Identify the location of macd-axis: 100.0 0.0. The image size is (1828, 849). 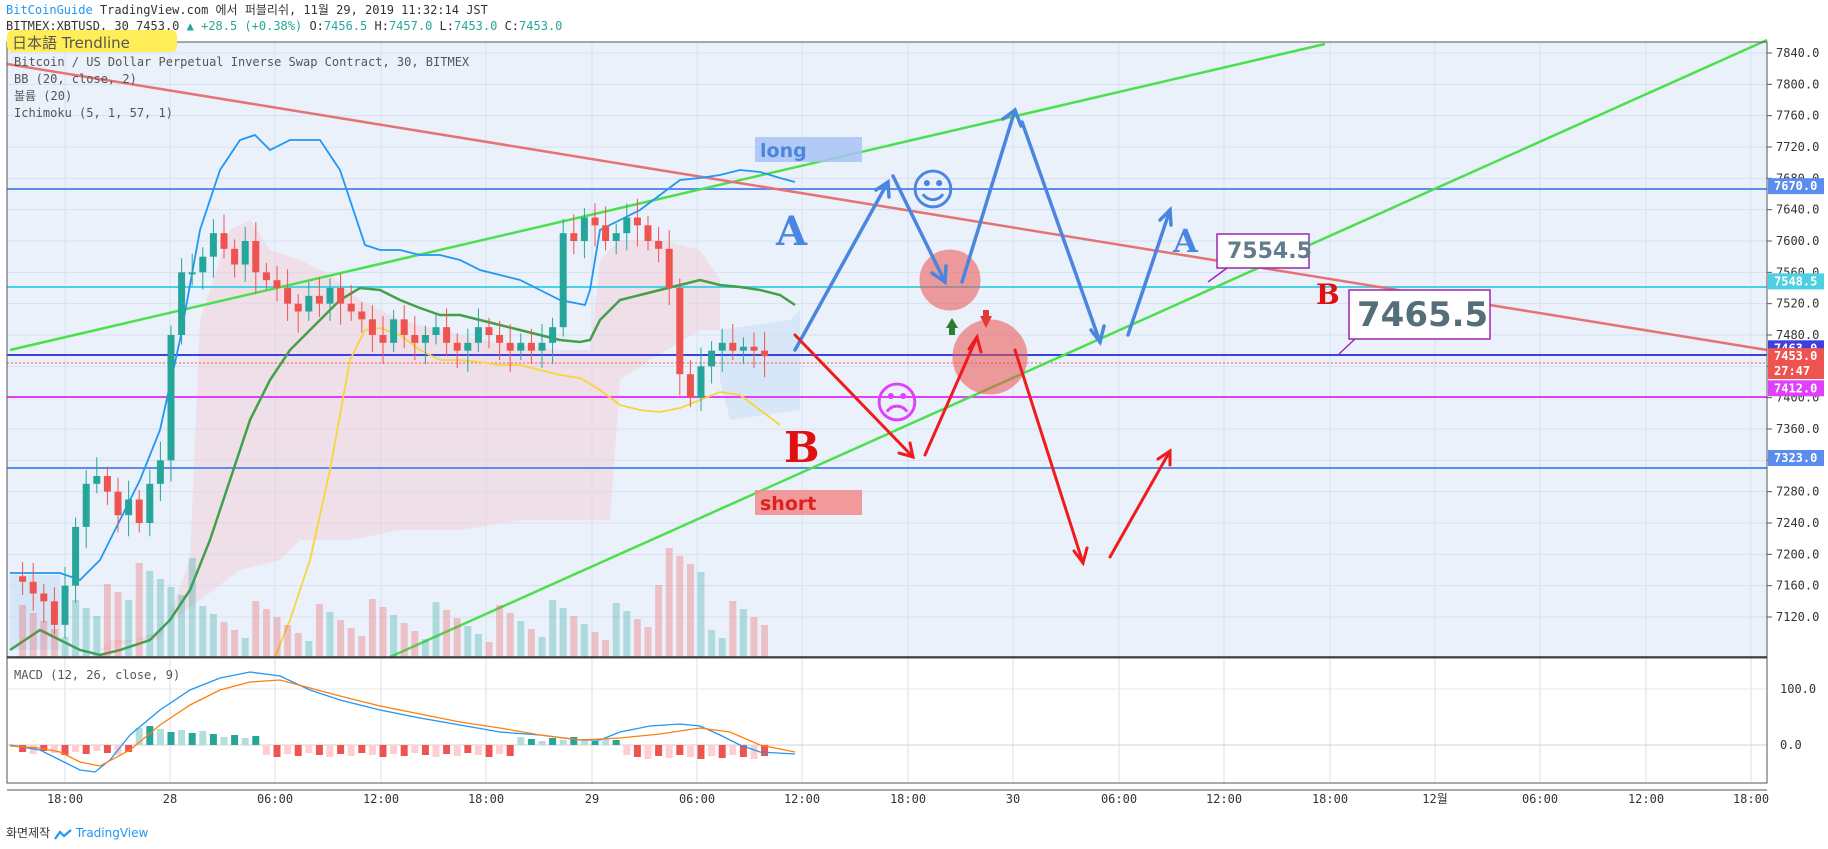
(1798, 717).